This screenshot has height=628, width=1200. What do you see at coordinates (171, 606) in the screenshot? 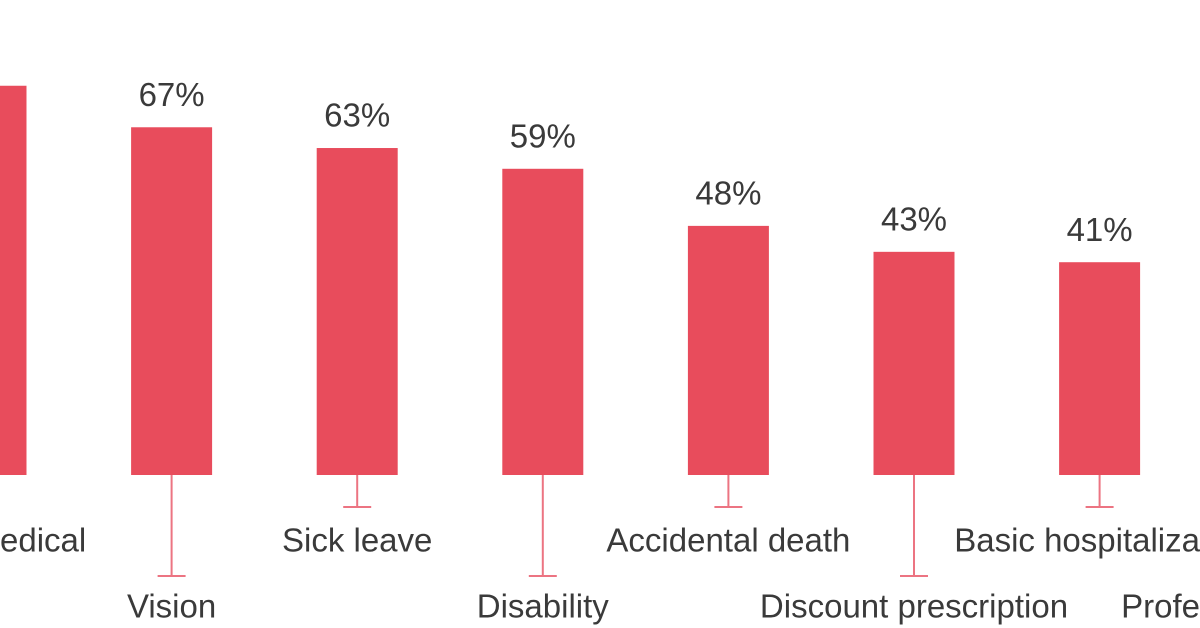
I see `x-tick-label: Vision` at bounding box center [171, 606].